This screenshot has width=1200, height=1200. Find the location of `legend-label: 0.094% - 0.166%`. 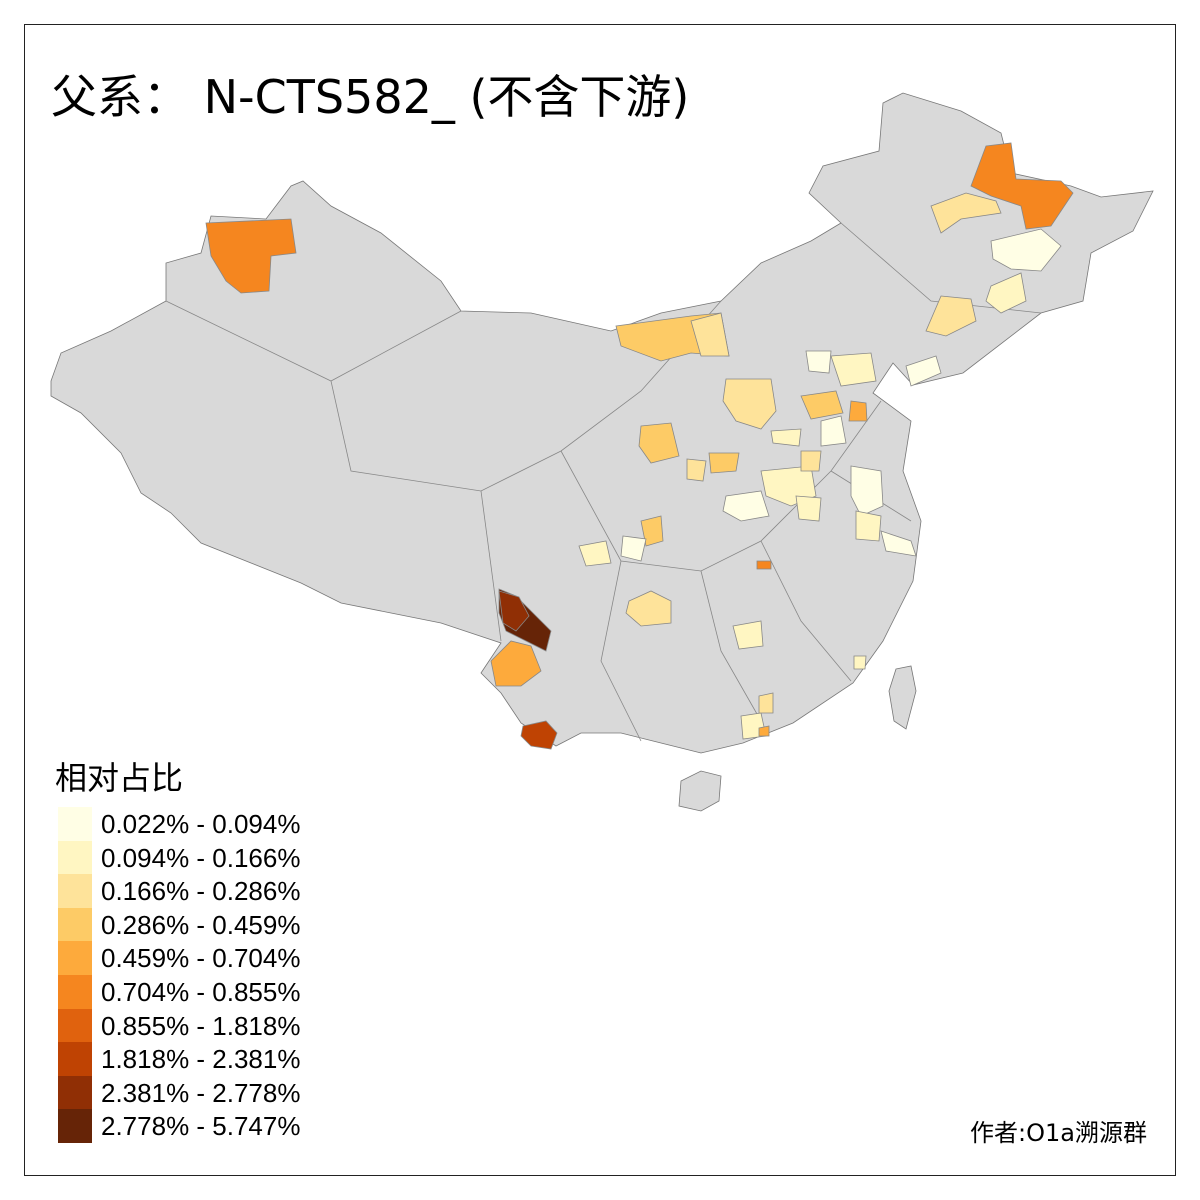

legend-label: 0.094% - 0.166% is located at coordinates (201, 857).